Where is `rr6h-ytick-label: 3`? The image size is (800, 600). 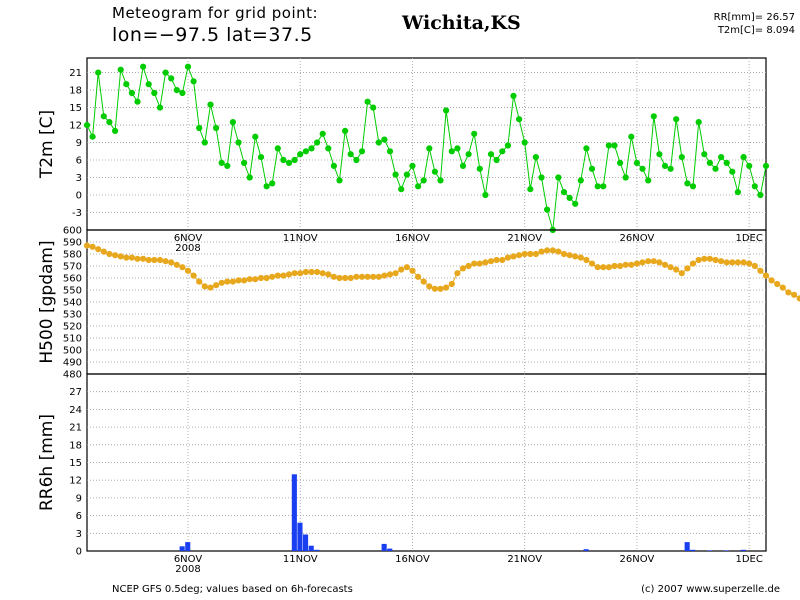 rr6h-ytick-label: 3 is located at coordinates (79, 534).